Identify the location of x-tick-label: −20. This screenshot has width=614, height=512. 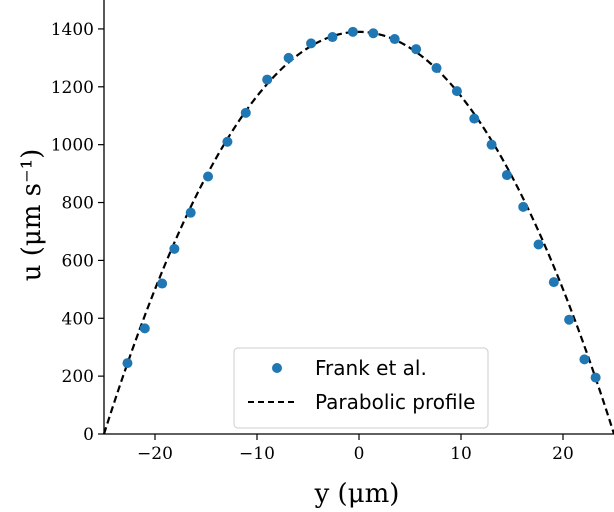
(155, 454).